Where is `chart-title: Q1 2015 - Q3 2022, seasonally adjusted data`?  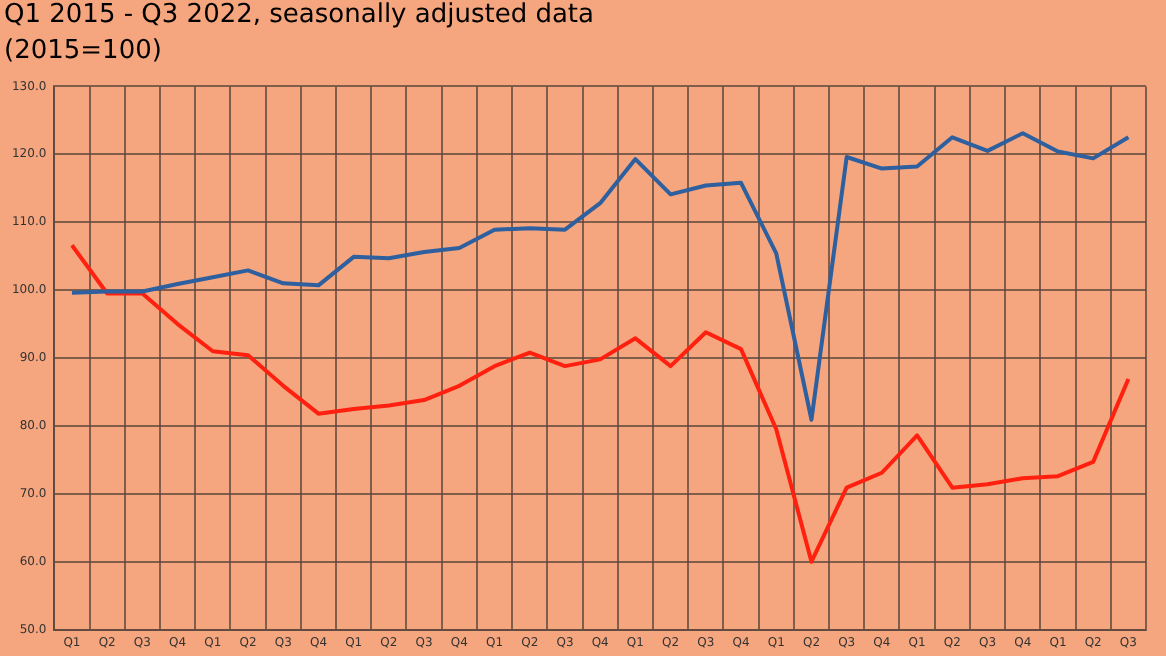 chart-title: Q1 2015 - Q3 2022, seasonally adjusted data is located at coordinates (299, 15).